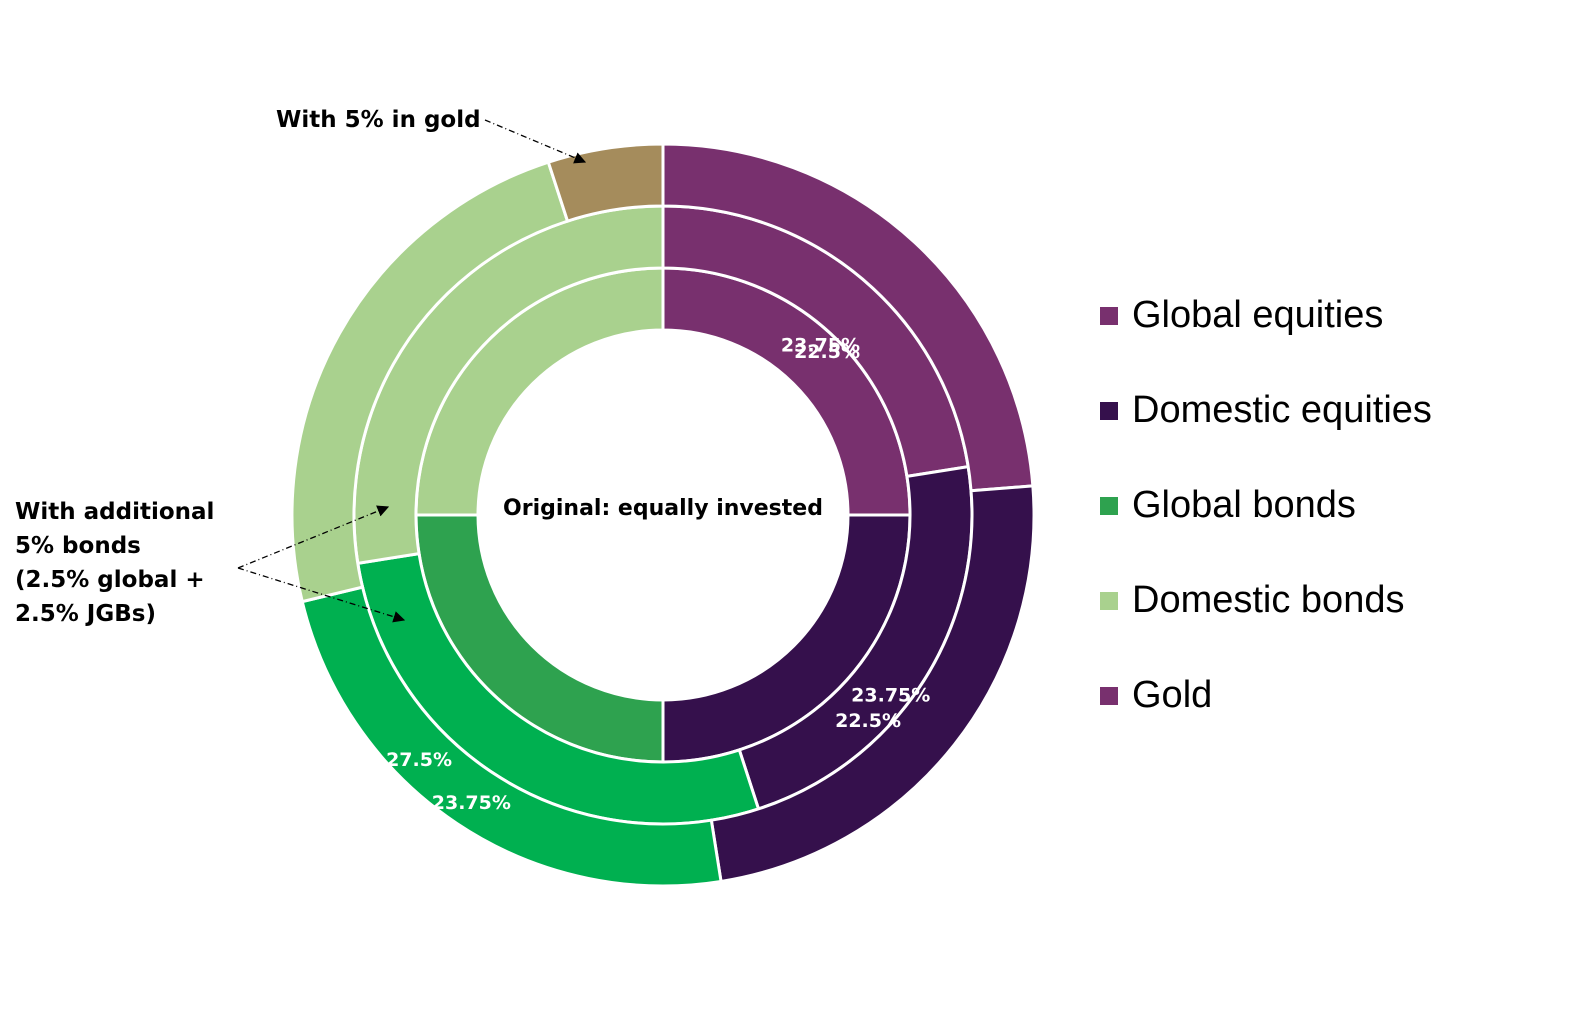 Image resolution: width=1571 pixels, height=1025 pixels. Describe the element at coordinates (1266, 695) in the screenshot. I see `legend-item-gold: Gold` at that location.